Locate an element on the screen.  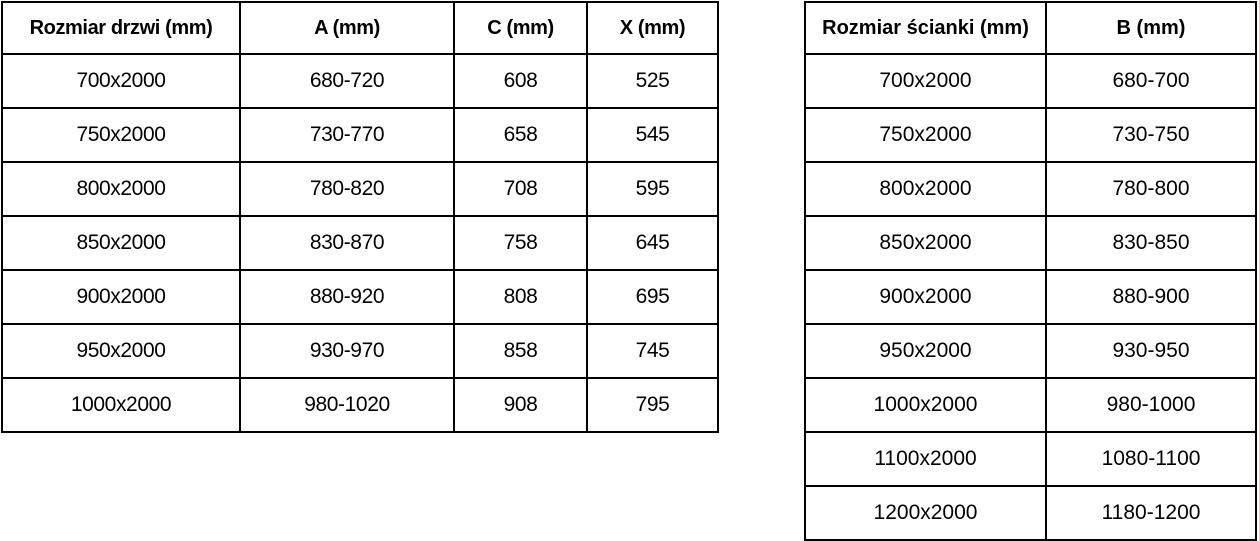
table-cell: 608 is located at coordinates (520, 81).